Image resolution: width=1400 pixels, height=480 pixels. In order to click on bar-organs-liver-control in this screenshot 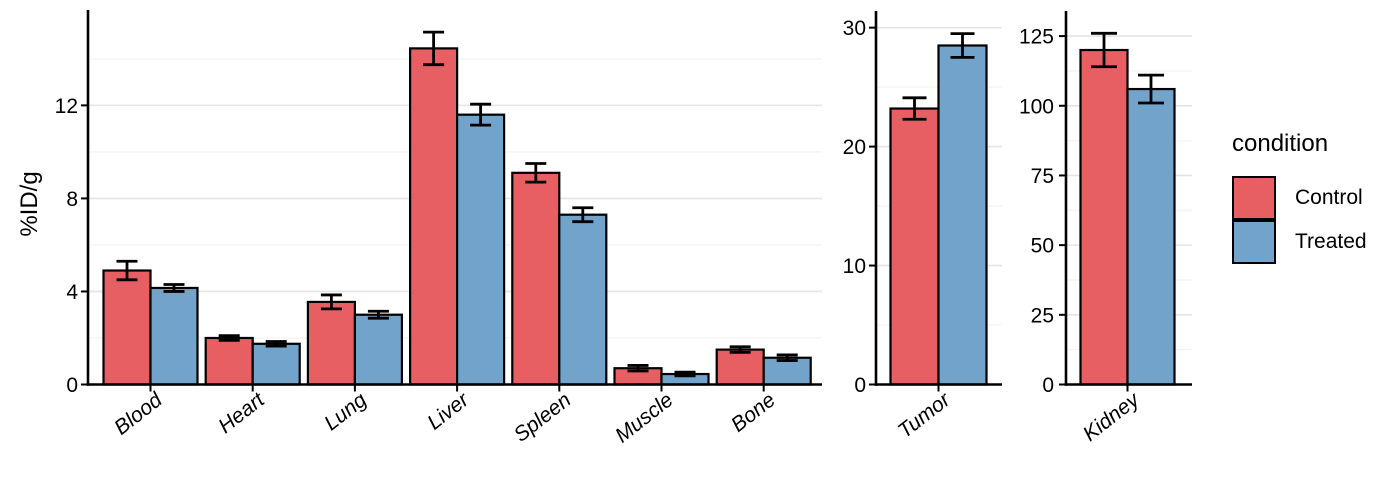, I will do `click(434, 216)`.